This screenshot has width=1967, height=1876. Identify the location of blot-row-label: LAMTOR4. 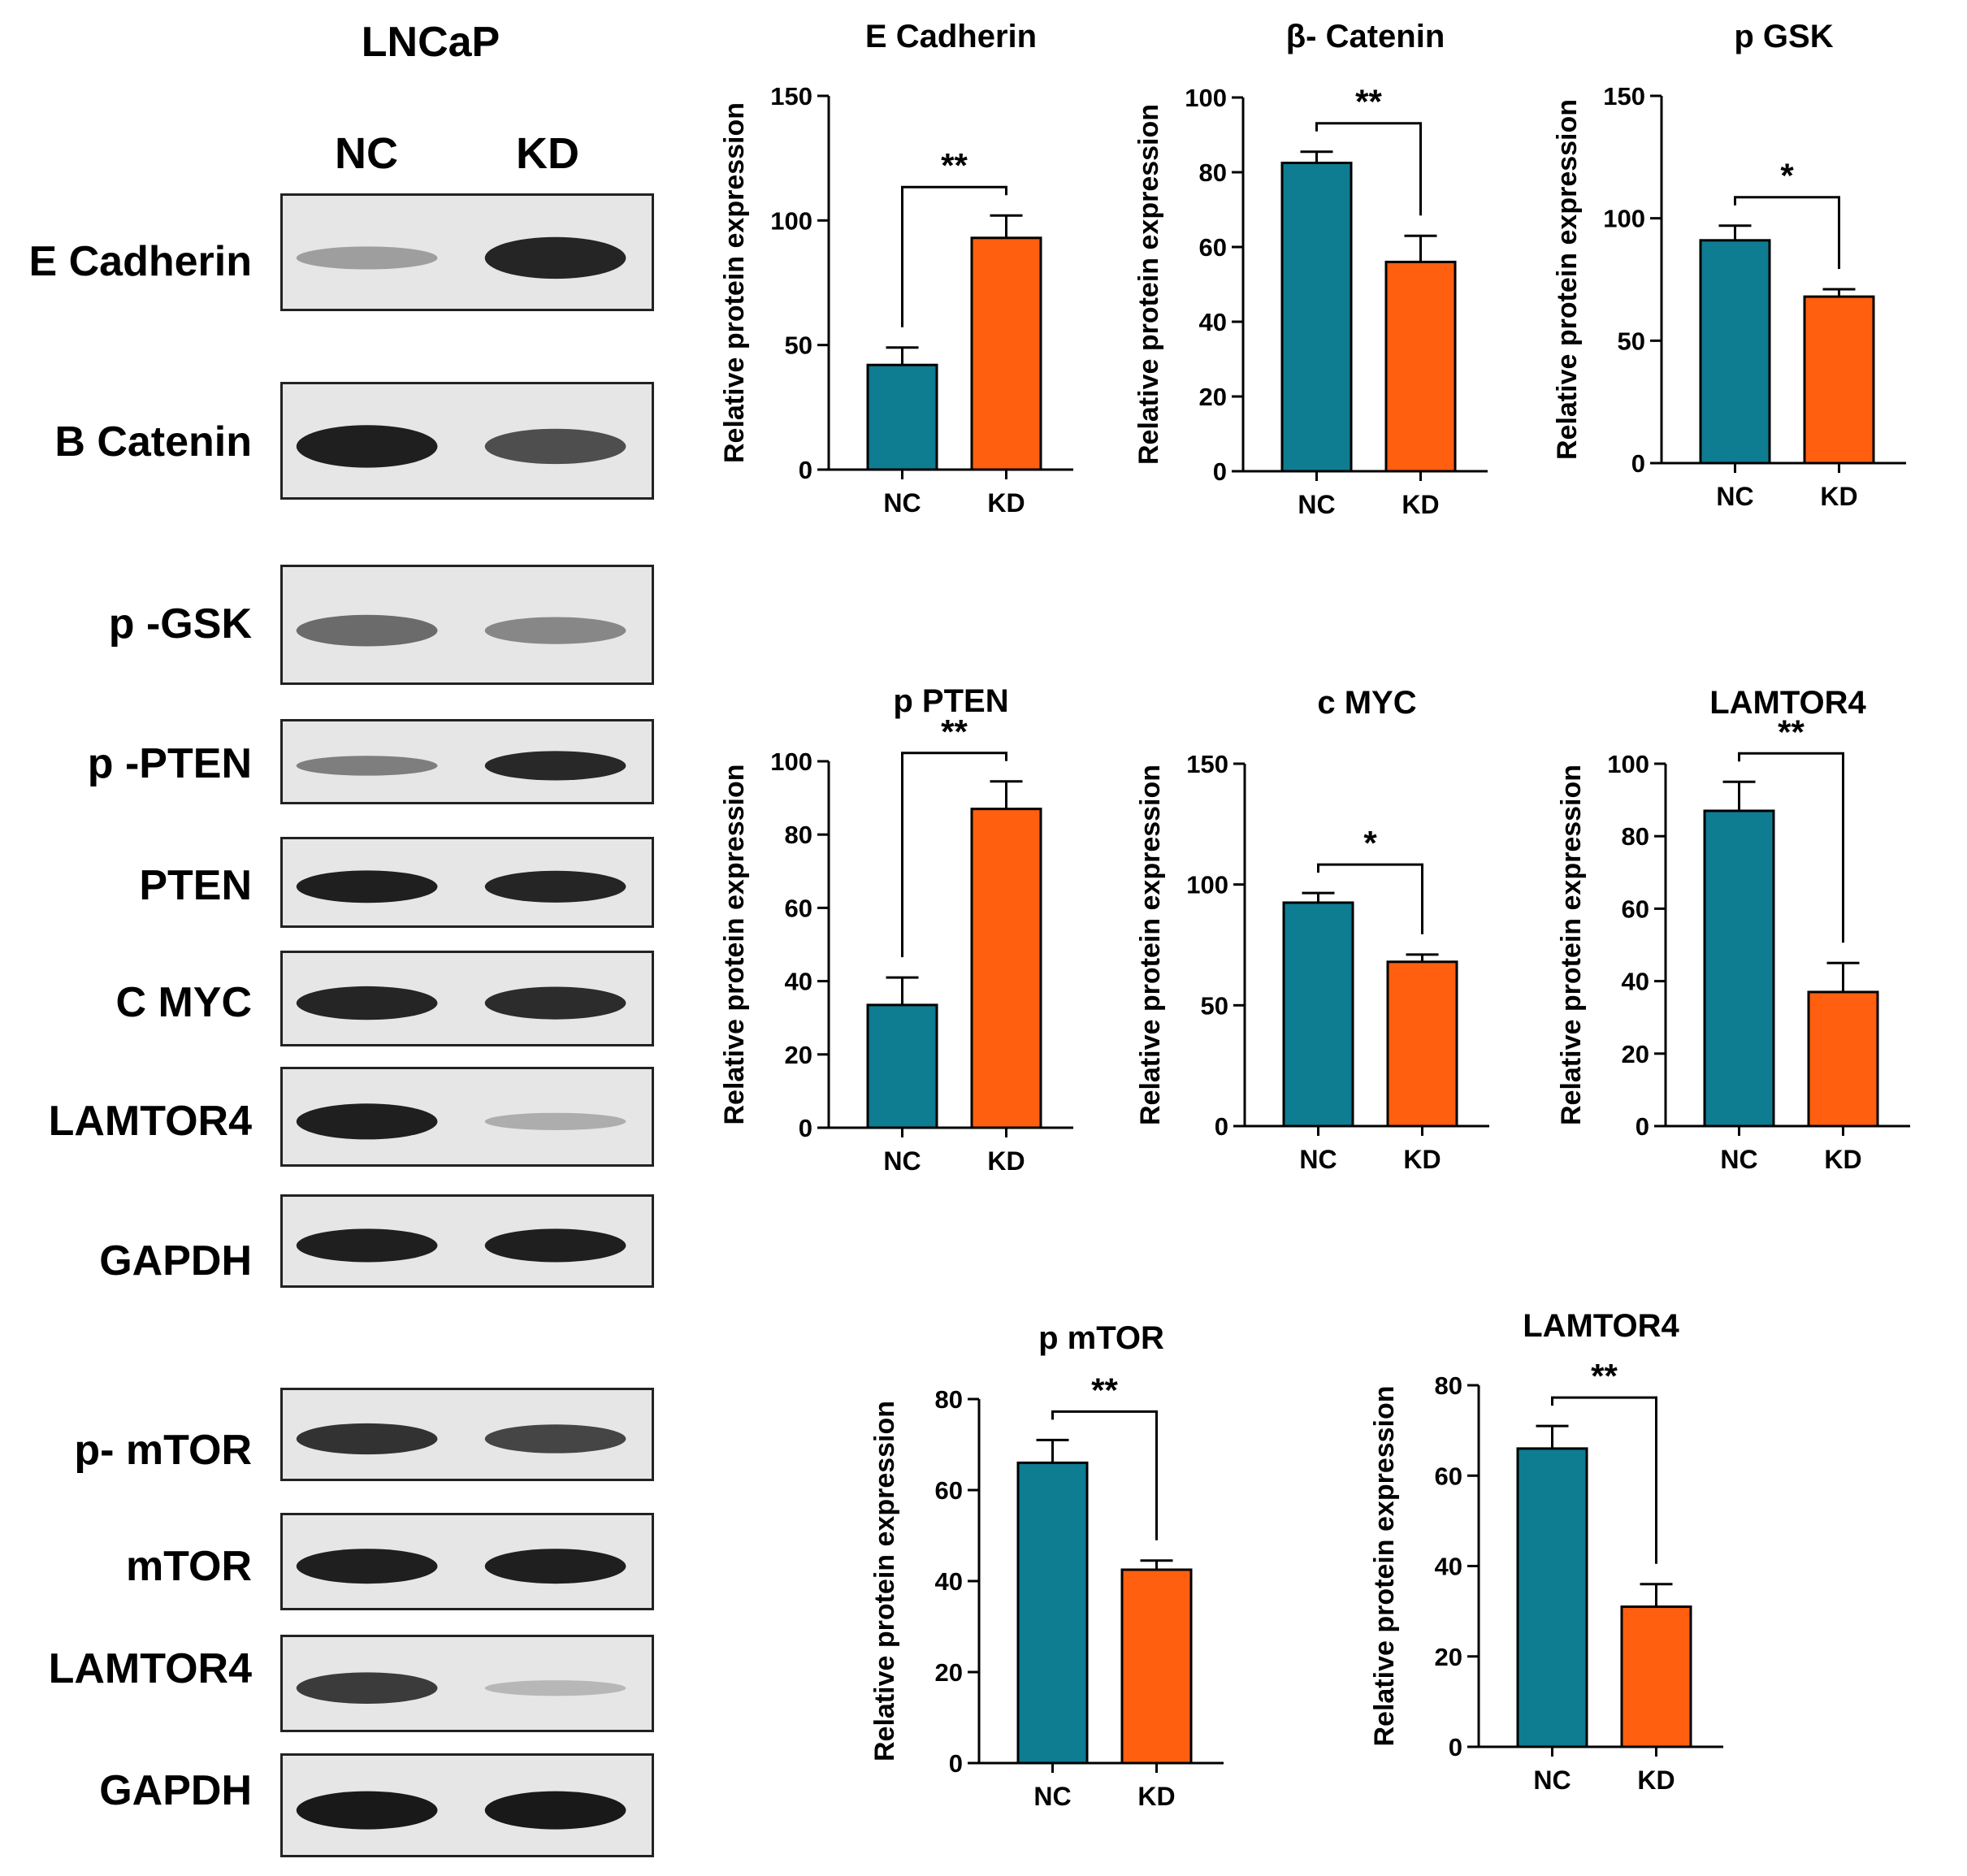
(150, 1668).